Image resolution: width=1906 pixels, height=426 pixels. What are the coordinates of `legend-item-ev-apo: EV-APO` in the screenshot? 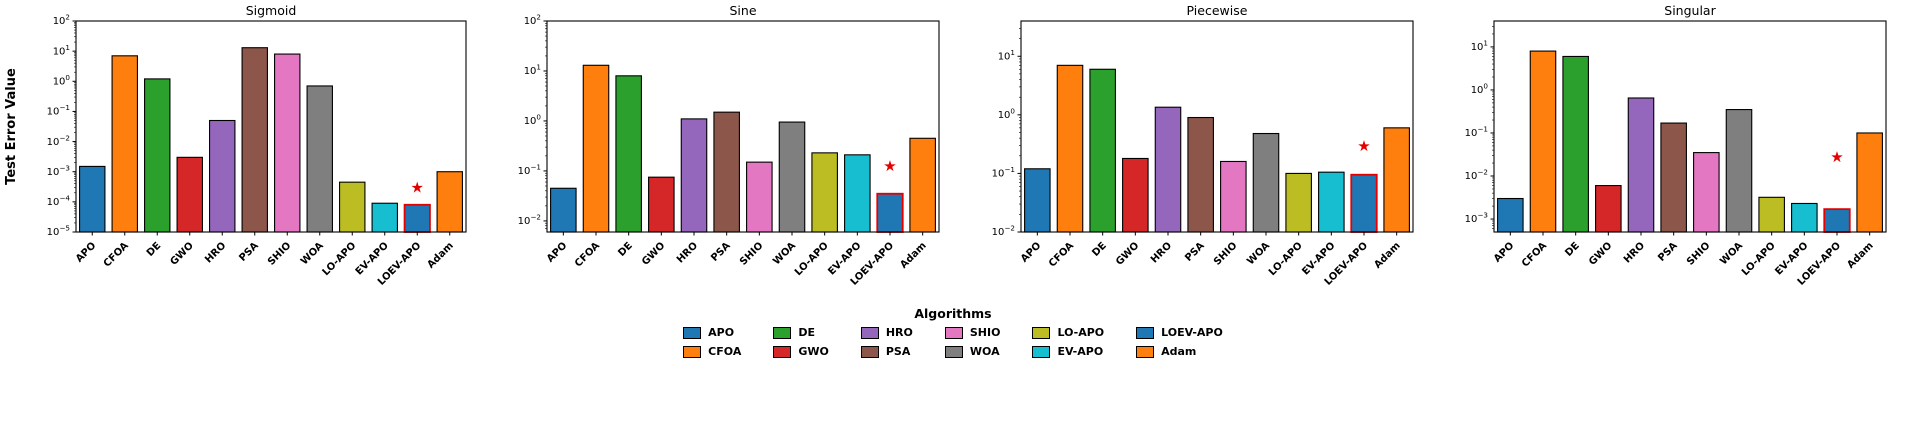 It's located at (1068, 351).